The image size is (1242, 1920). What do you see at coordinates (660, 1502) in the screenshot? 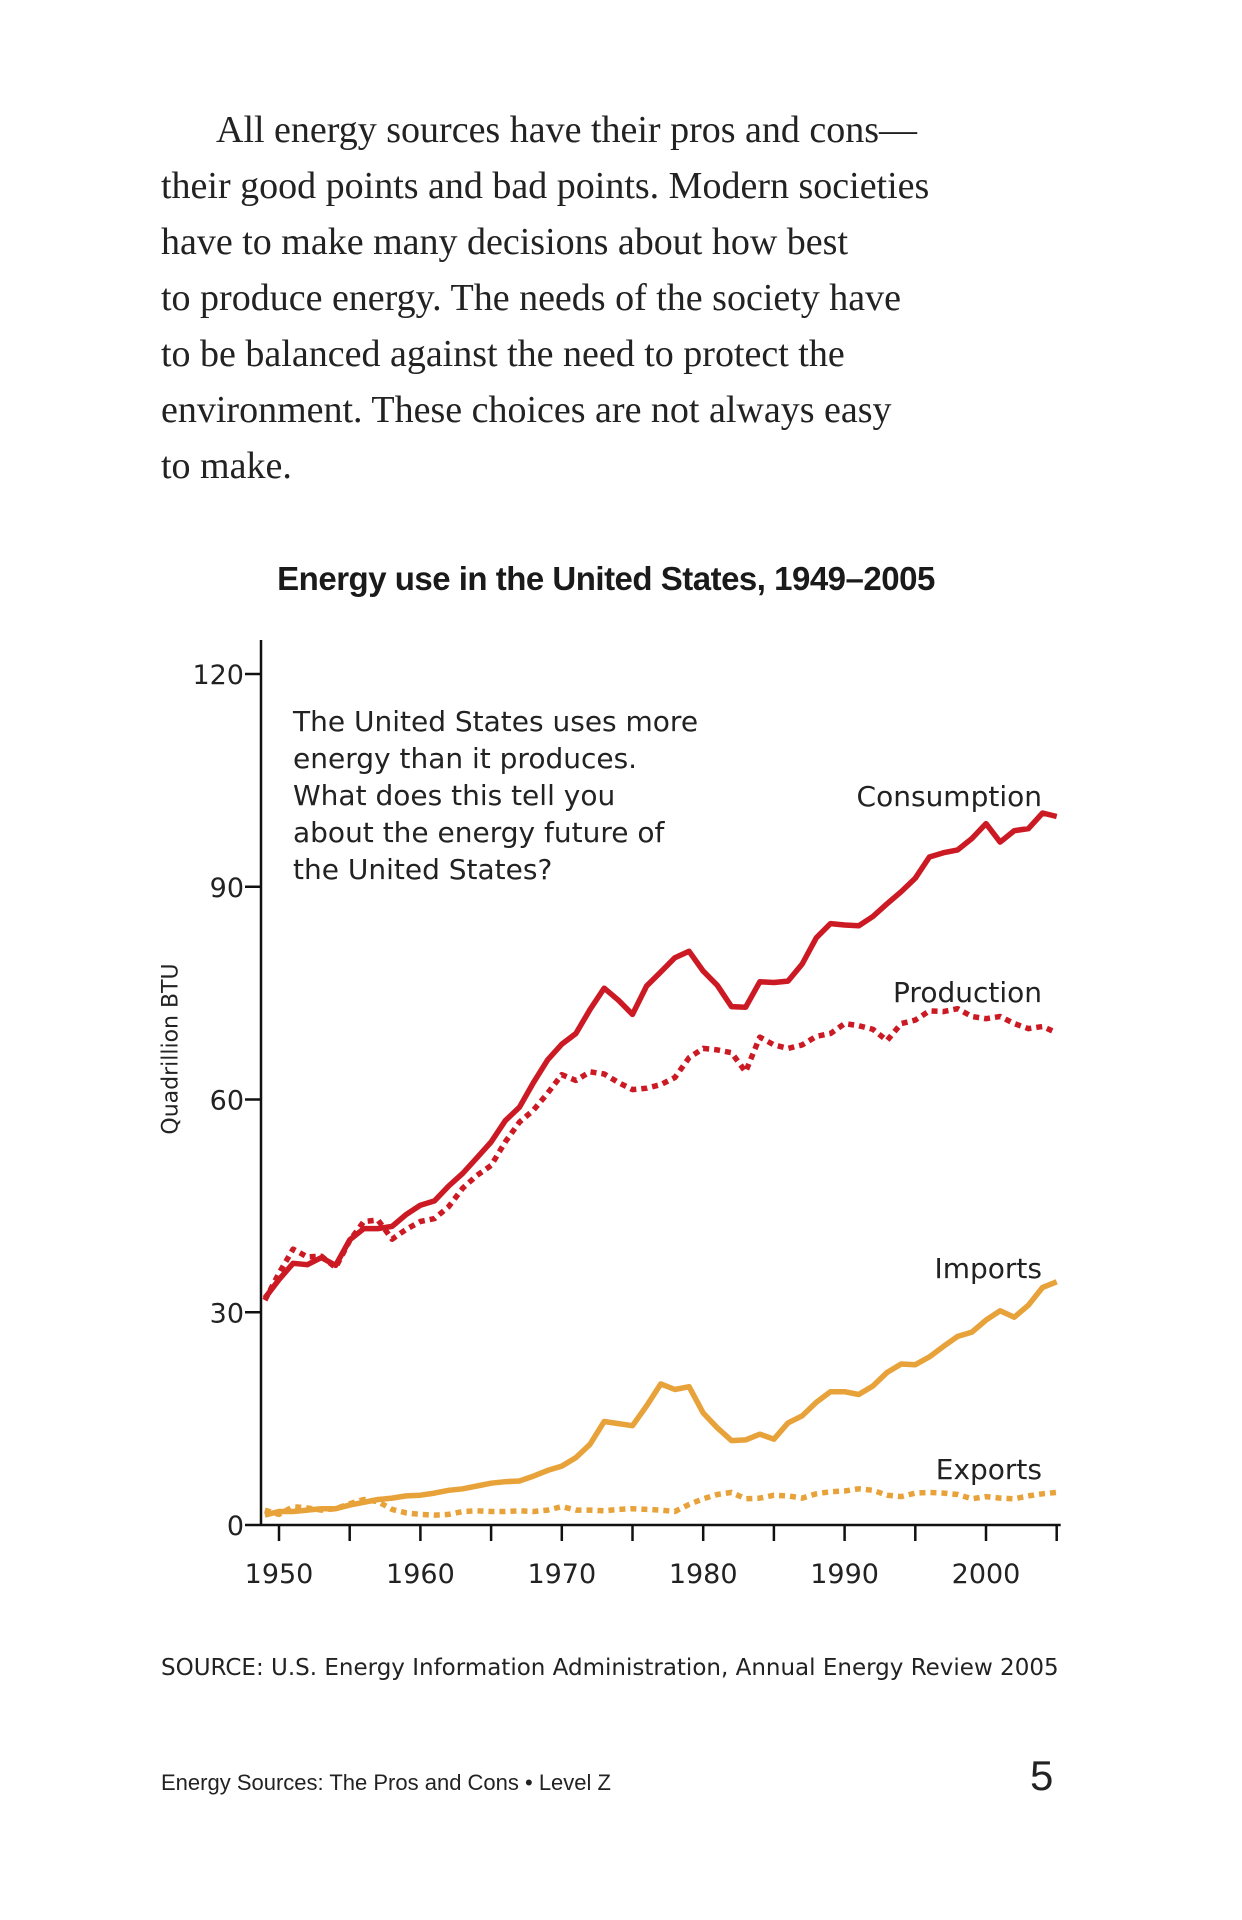
I see `series-line-exports` at bounding box center [660, 1502].